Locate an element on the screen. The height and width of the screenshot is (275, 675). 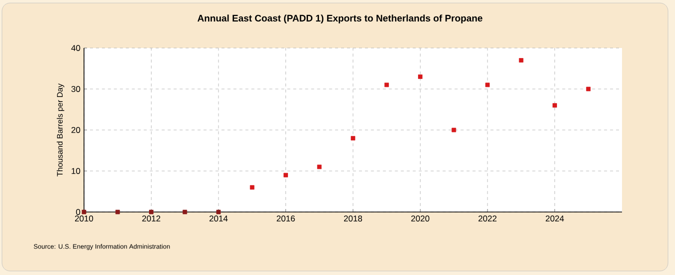
y-tick-label: 0 is located at coordinates (78, 212).